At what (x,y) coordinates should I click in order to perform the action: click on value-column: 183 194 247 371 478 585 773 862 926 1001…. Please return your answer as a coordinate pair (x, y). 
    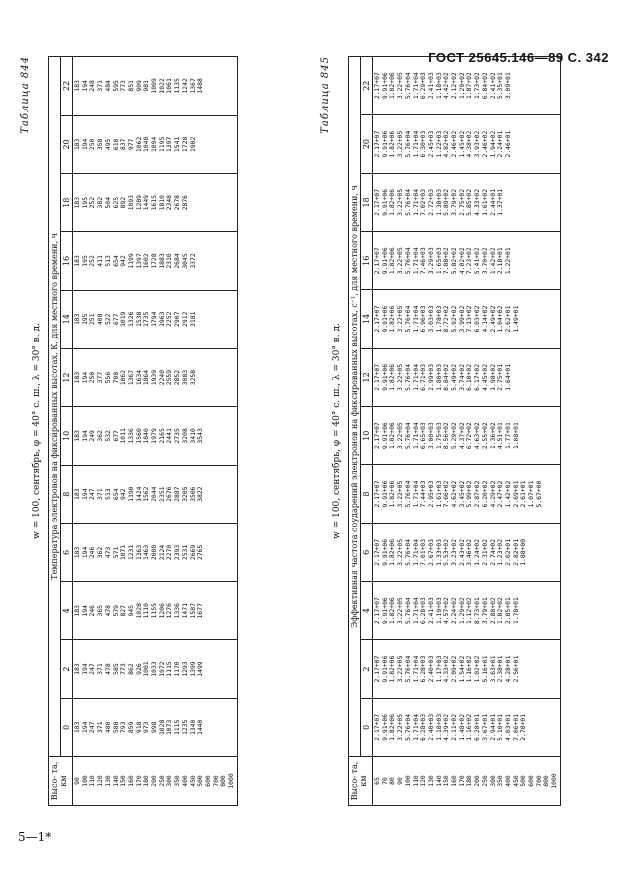
    Looking at the image, I should click on (155, 669).